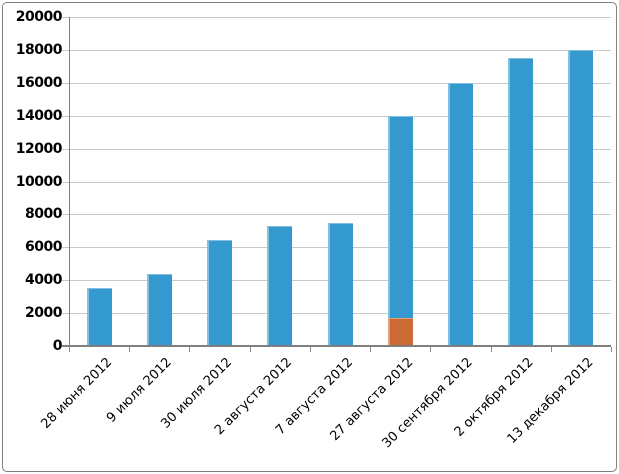 This screenshot has height=474, width=619. I want to click on y-axis-tick-label: 0, so click(57, 346).